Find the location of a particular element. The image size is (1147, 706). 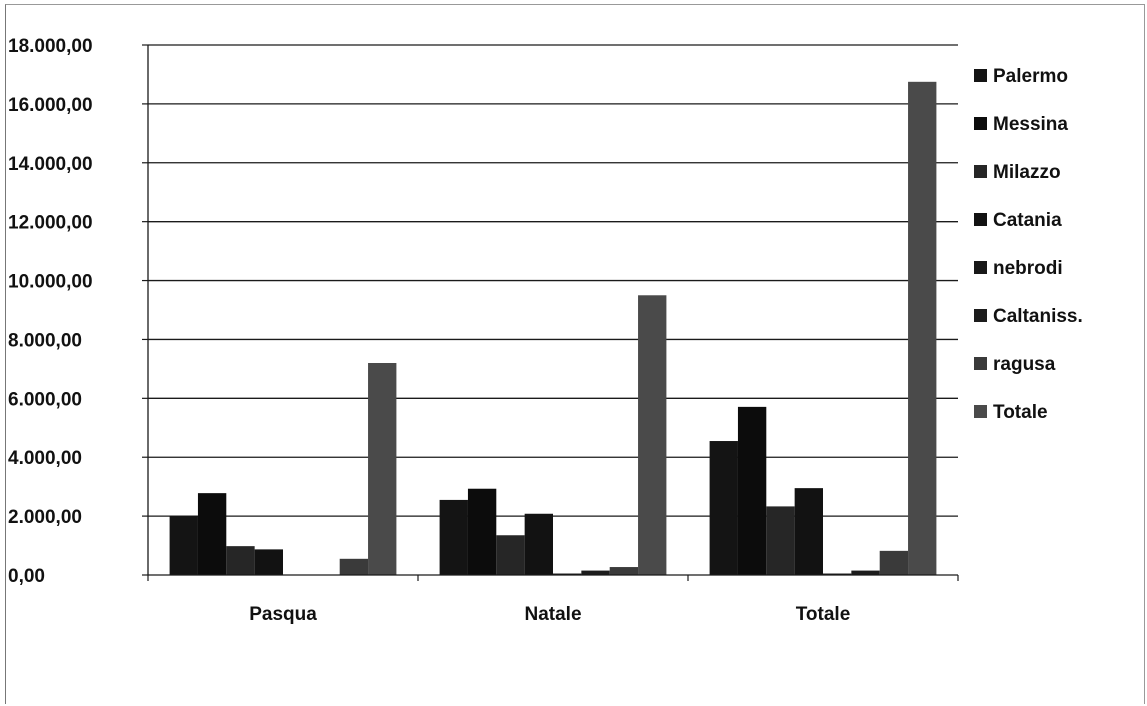

bar-catania-totale is located at coordinates (808, 531).